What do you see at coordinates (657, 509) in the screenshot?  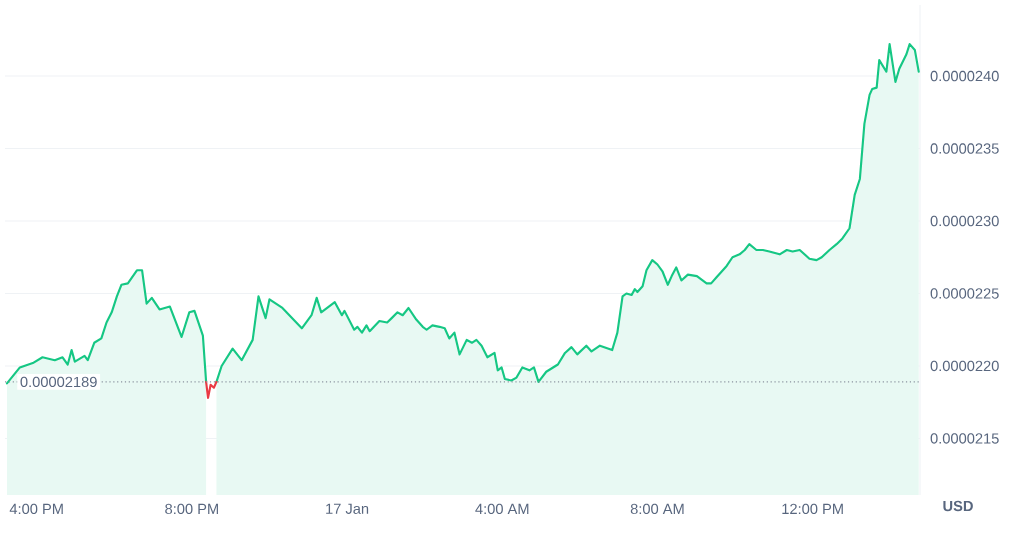 I see `x-tick-label: 8:00 AM` at bounding box center [657, 509].